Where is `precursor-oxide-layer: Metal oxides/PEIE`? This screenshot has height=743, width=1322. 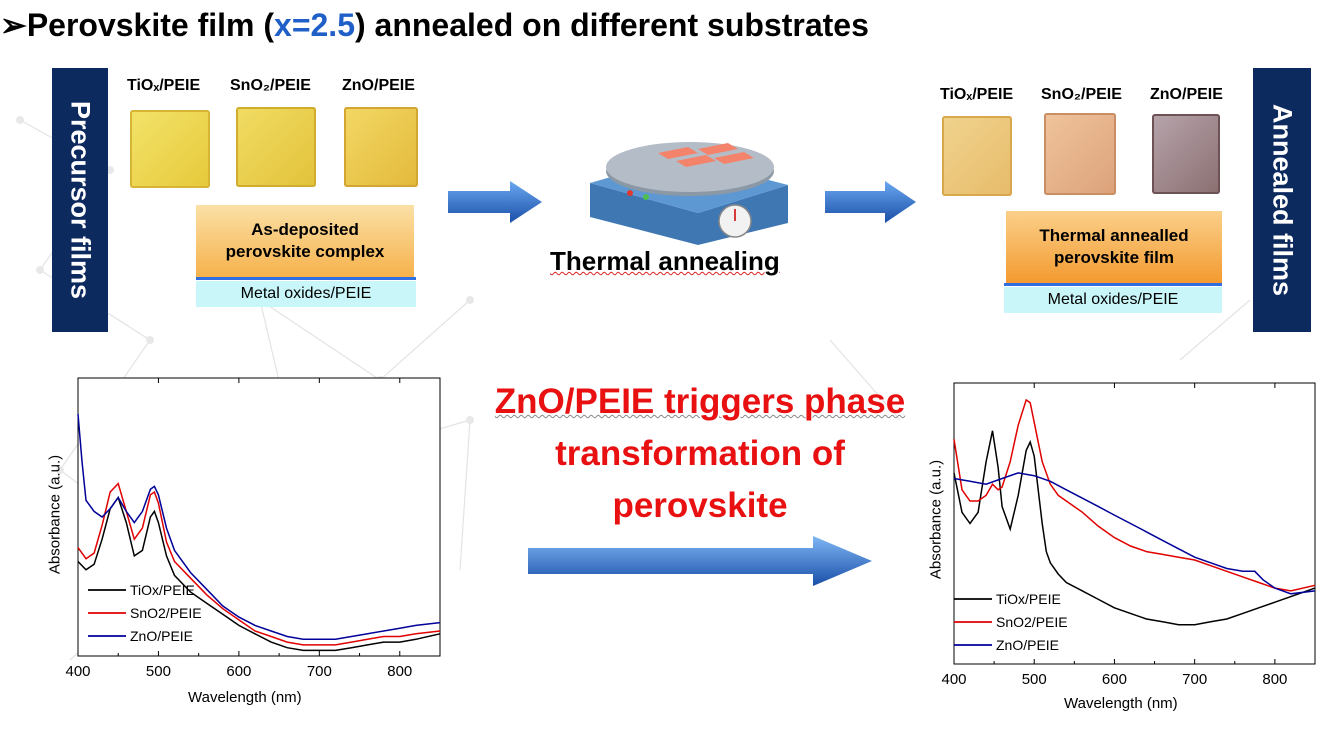 precursor-oxide-layer: Metal oxides/PEIE is located at coordinates (306, 294).